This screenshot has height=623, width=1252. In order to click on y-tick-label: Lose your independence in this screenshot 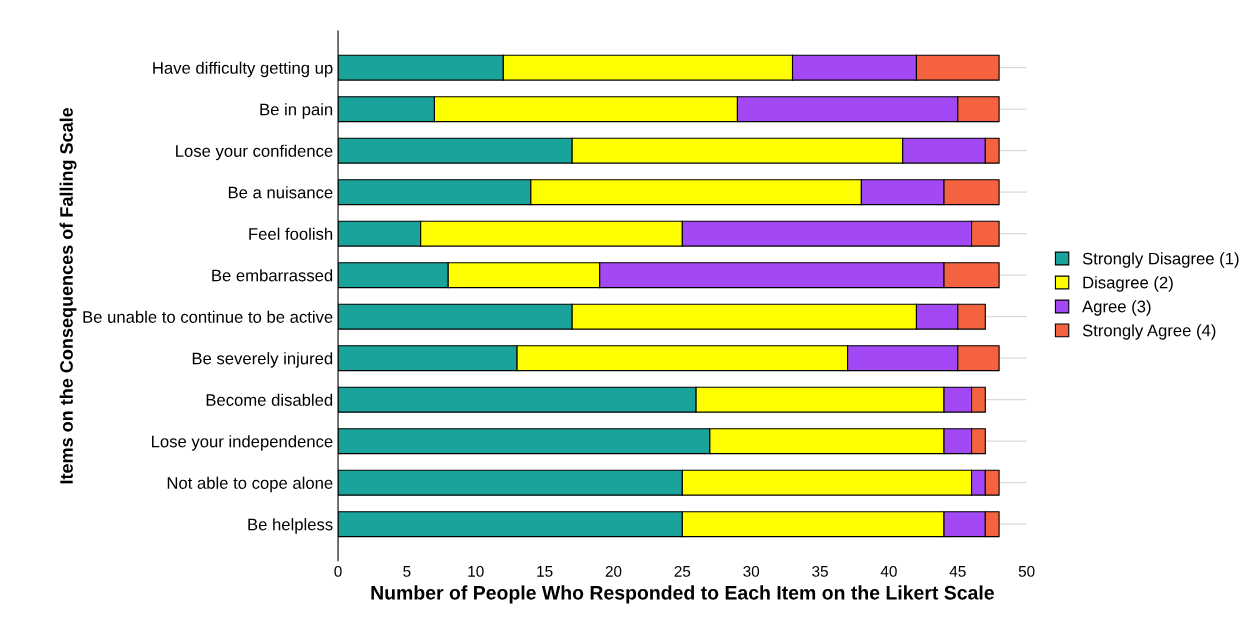, I will do `click(242, 443)`.